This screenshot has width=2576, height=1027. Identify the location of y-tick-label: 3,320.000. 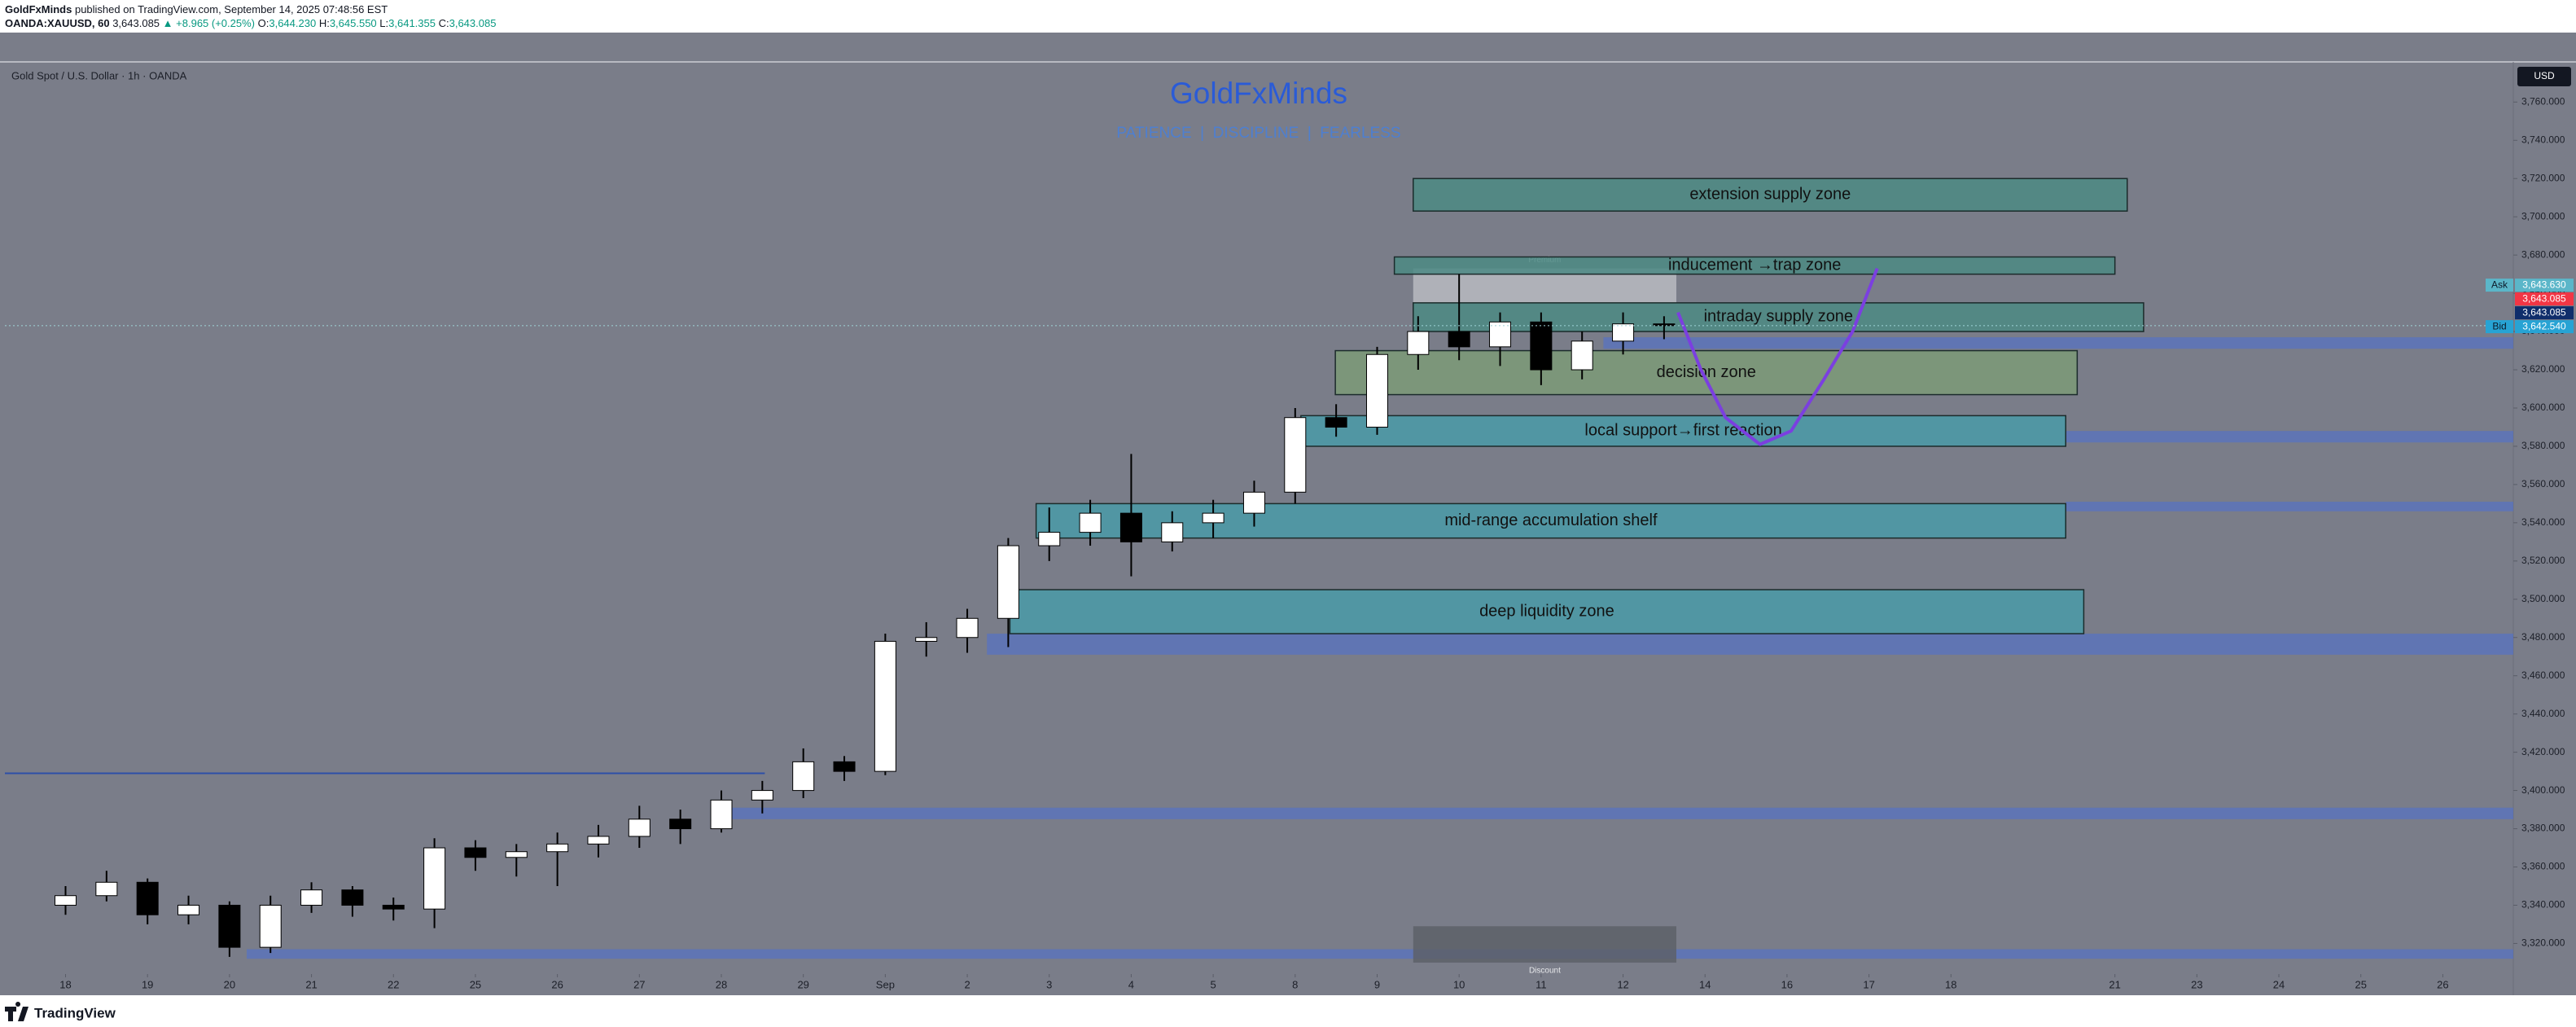
(2543, 943).